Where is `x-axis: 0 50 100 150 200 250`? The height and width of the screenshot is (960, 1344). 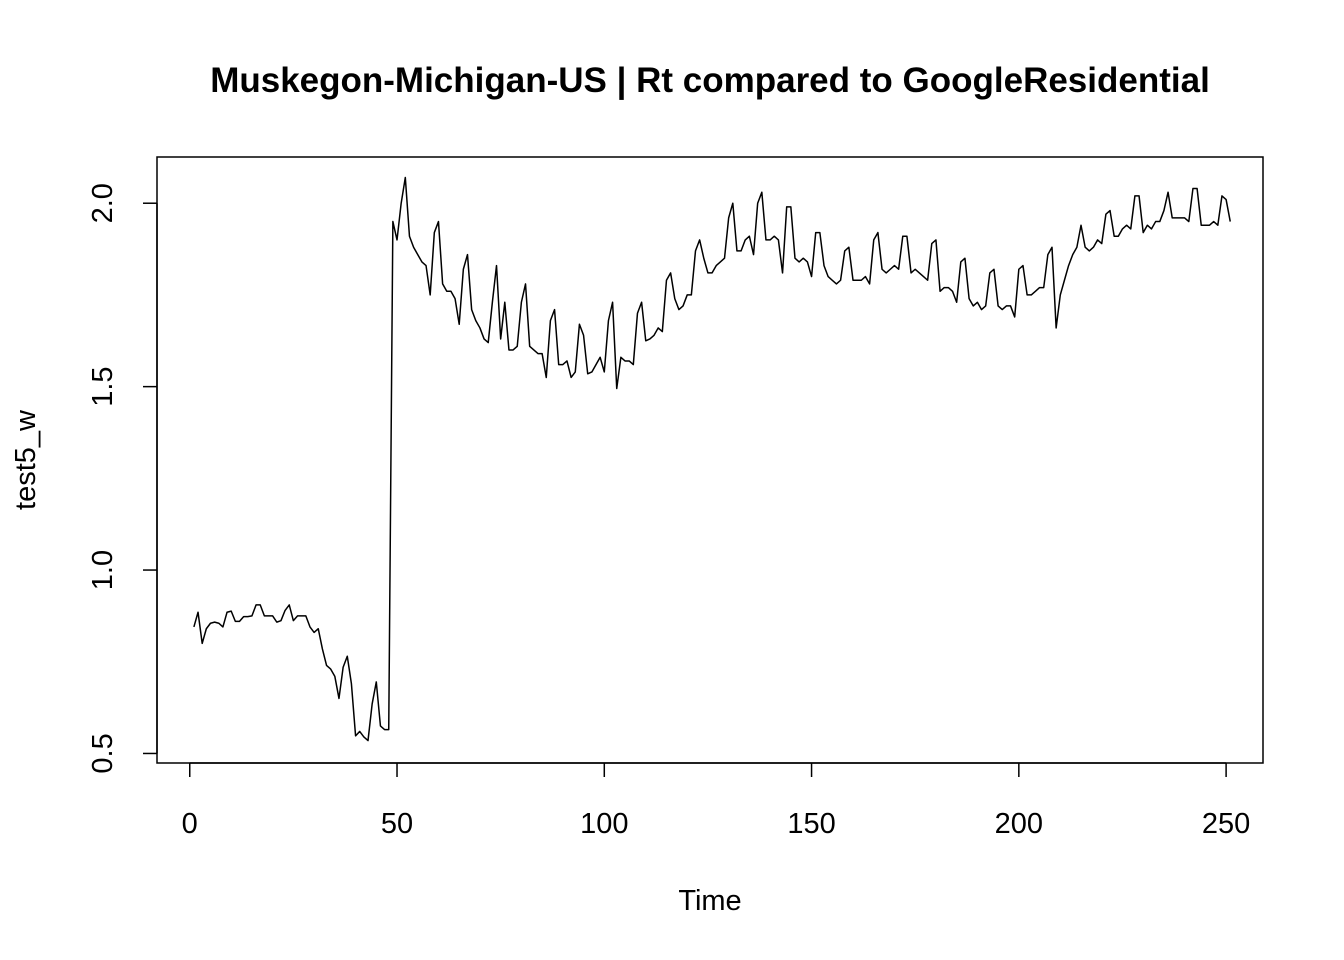 x-axis: 0 50 100 150 200 250 is located at coordinates (716, 801).